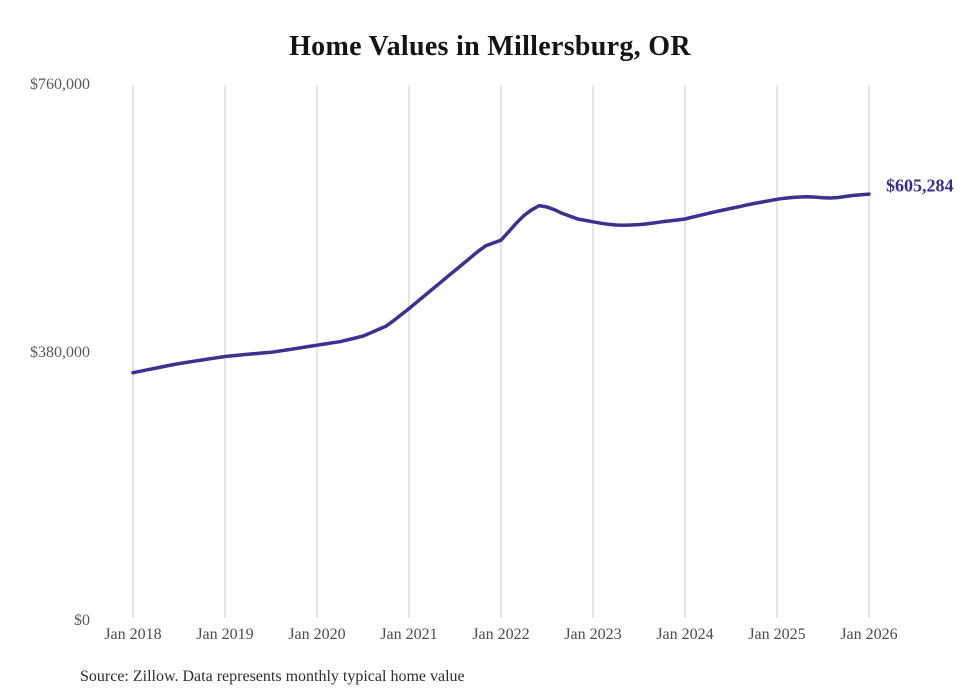  I want to click on x-tick-label: Jan 2024, so click(685, 634).